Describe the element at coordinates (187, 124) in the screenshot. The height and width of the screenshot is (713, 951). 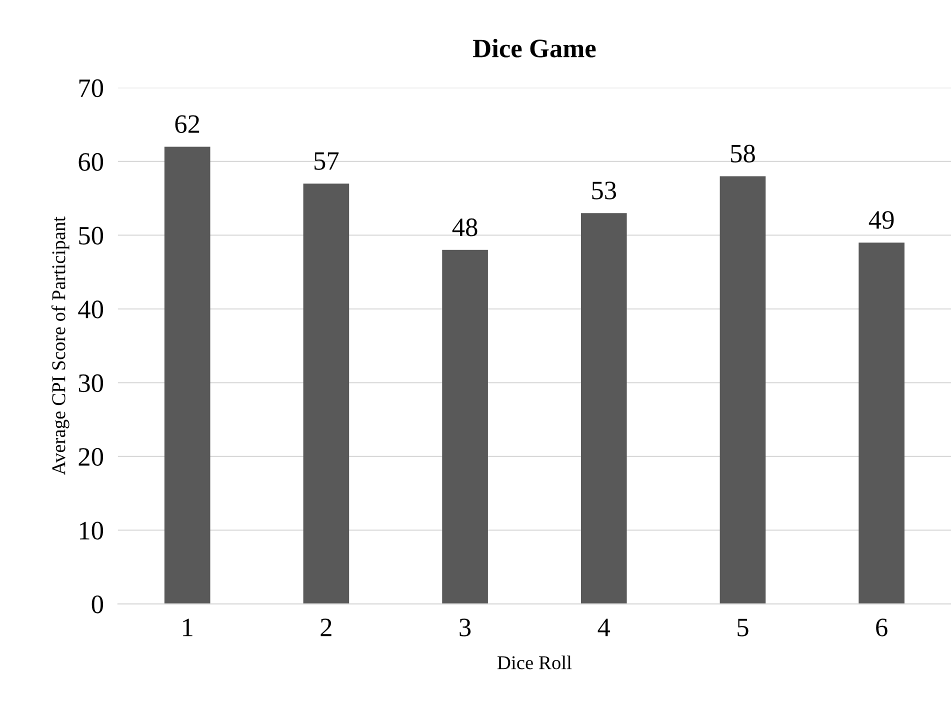
I see `data-label: 62` at that location.